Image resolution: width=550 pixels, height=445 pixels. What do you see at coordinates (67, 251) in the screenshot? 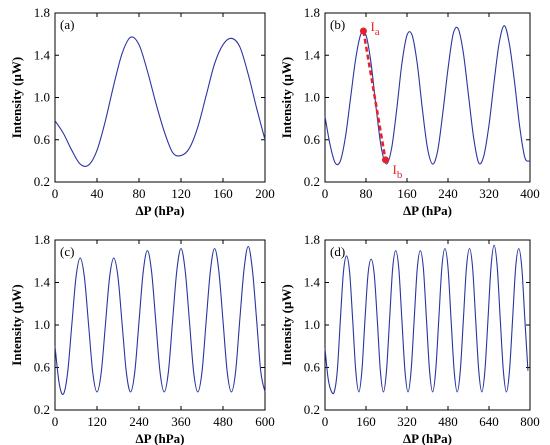
I see `panel-label: (c)` at bounding box center [67, 251].